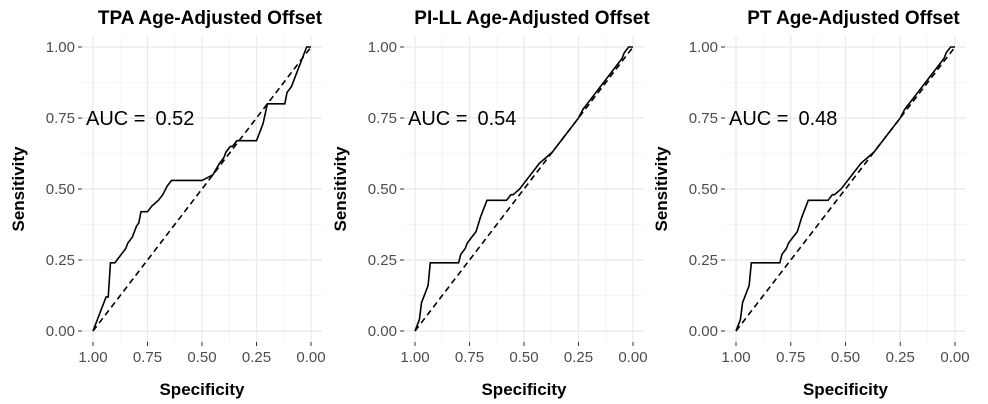 This screenshot has height=404, width=988. What do you see at coordinates (174, 119) in the screenshot?
I see `auc-value: 0.52` at bounding box center [174, 119].